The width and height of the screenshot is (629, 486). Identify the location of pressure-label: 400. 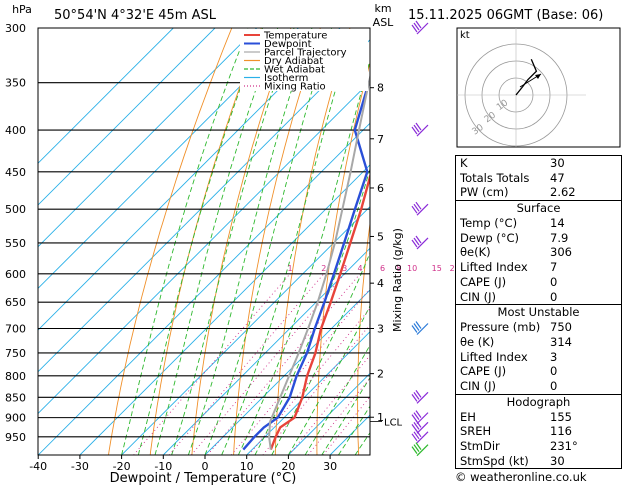
(15, 130).